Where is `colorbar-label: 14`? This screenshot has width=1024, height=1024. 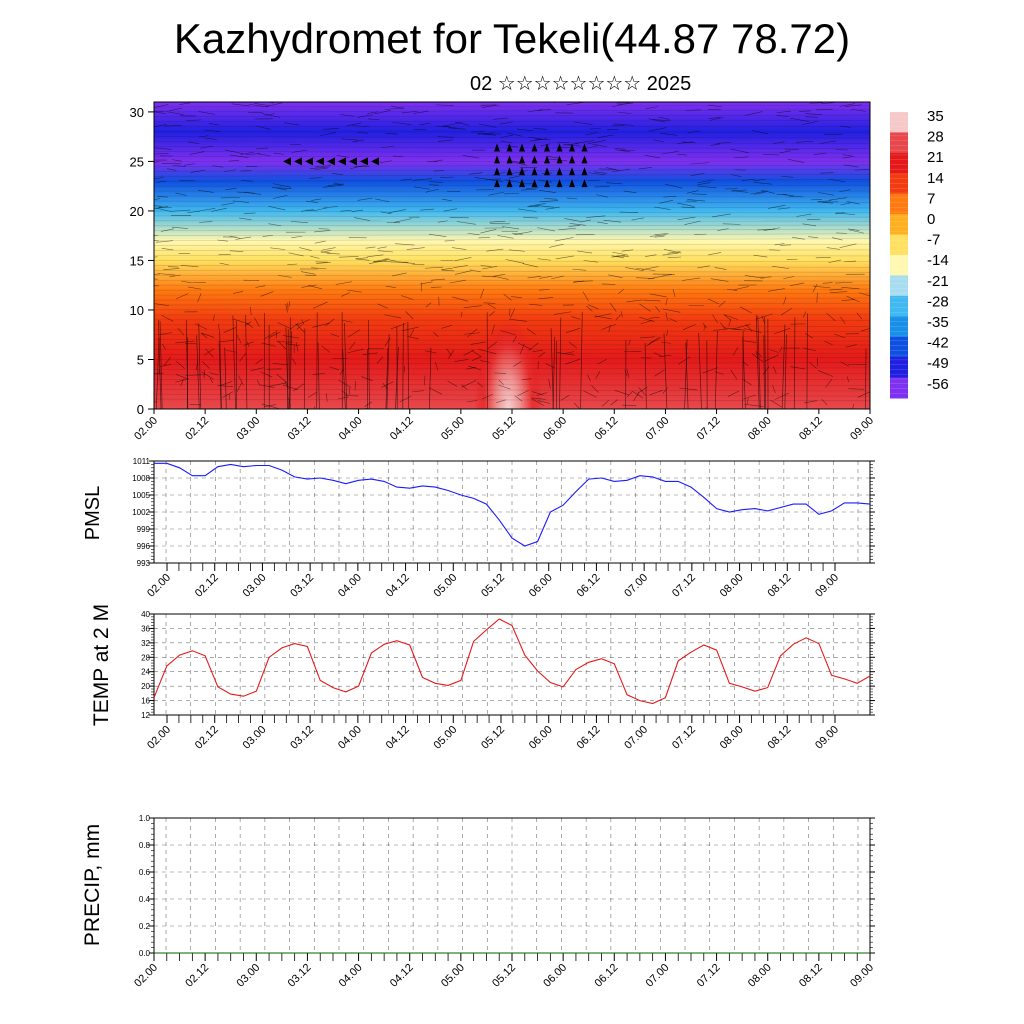
colorbar-label: 14 is located at coordinates (935, 178).